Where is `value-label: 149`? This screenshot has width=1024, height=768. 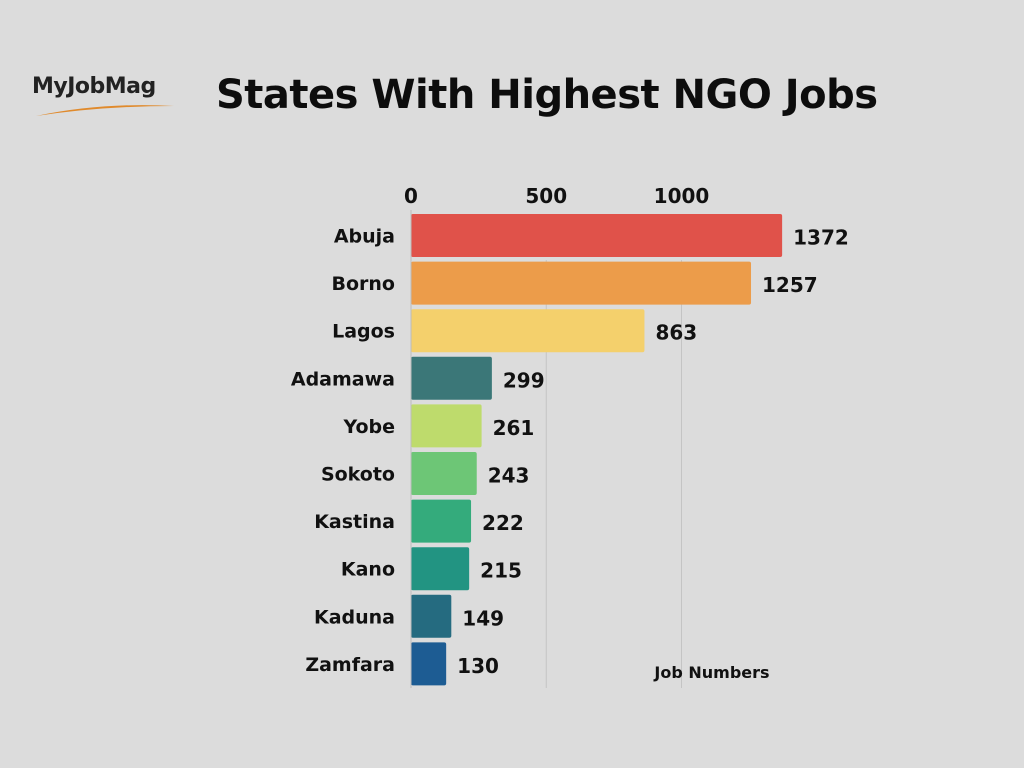 value-label: 149 is located at coordinates (483, 618).